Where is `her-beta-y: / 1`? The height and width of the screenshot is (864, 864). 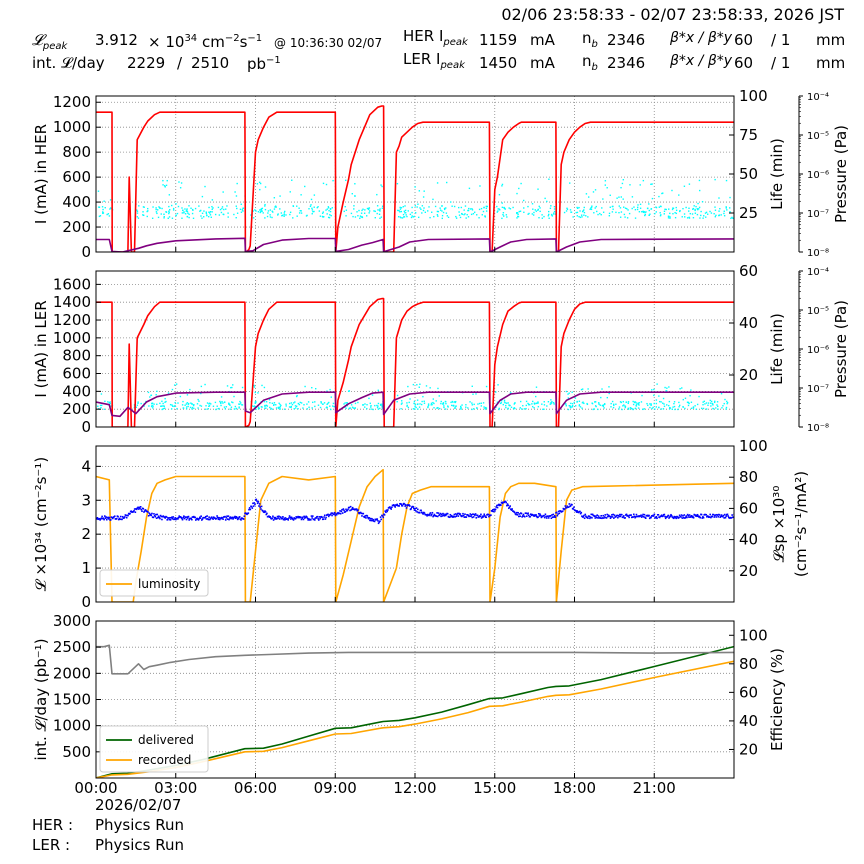 her-beta-y: / 1 is located at coordinates (781, 40).